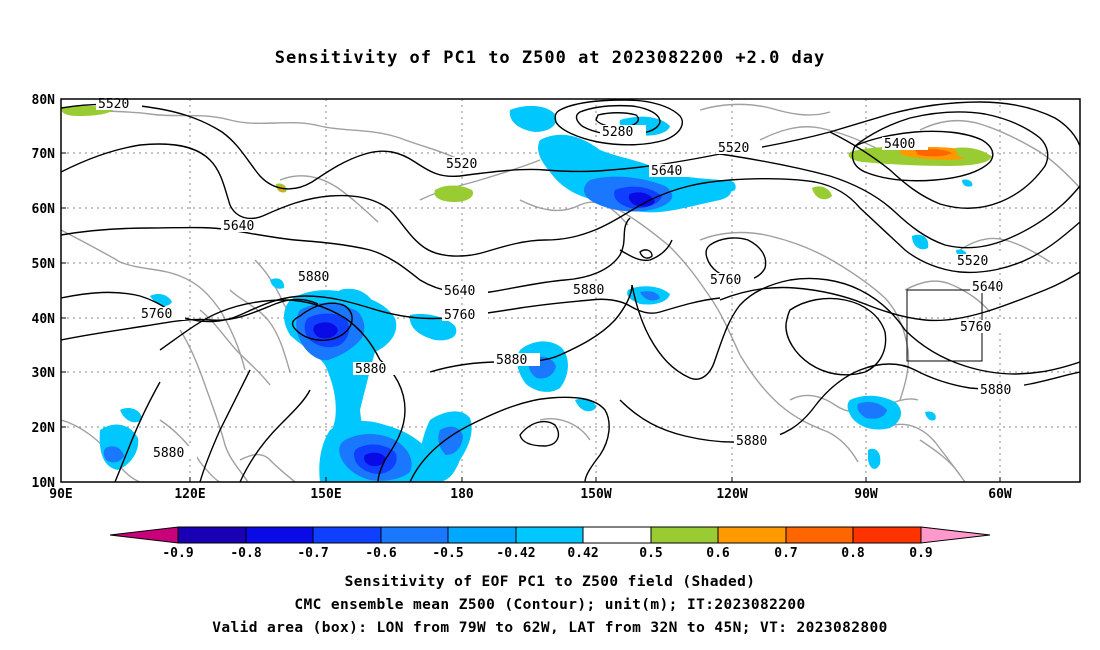 Image resolution: width=1100 pixels, height=650 pixels. I want to click on colorbar-label: -0.42, so click(515, 553).